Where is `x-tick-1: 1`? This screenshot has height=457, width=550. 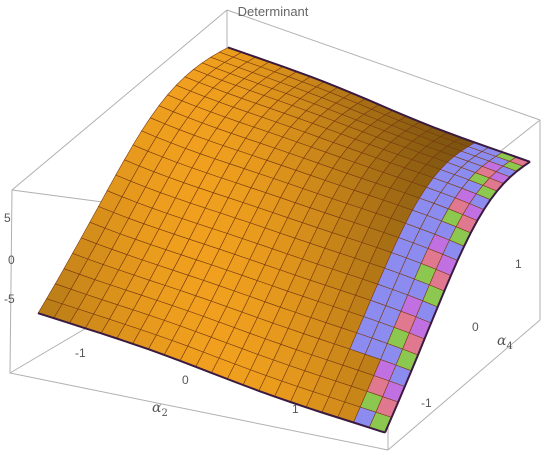 x-tick-1: 1 is located at coordinates (295, 409).